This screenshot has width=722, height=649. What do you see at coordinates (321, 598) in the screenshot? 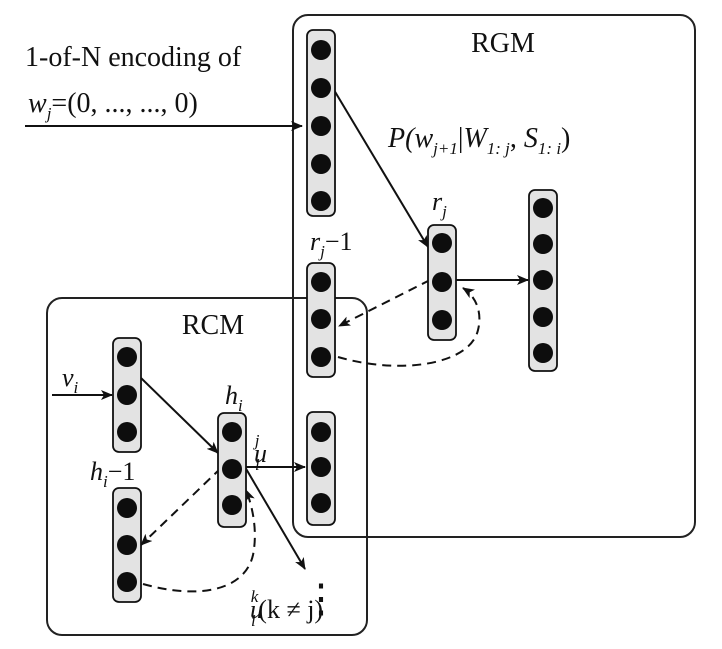
I see `more-outputs-ellipsis: ⋮` at bounding box center [321, 598].